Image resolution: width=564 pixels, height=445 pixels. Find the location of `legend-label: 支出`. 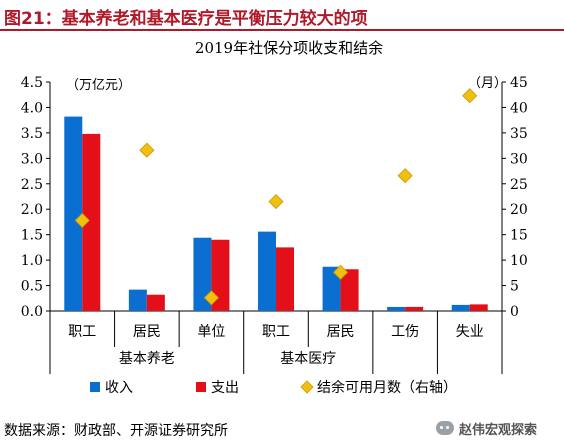

legend-label: 支出 is located at coordinates (225, 388).